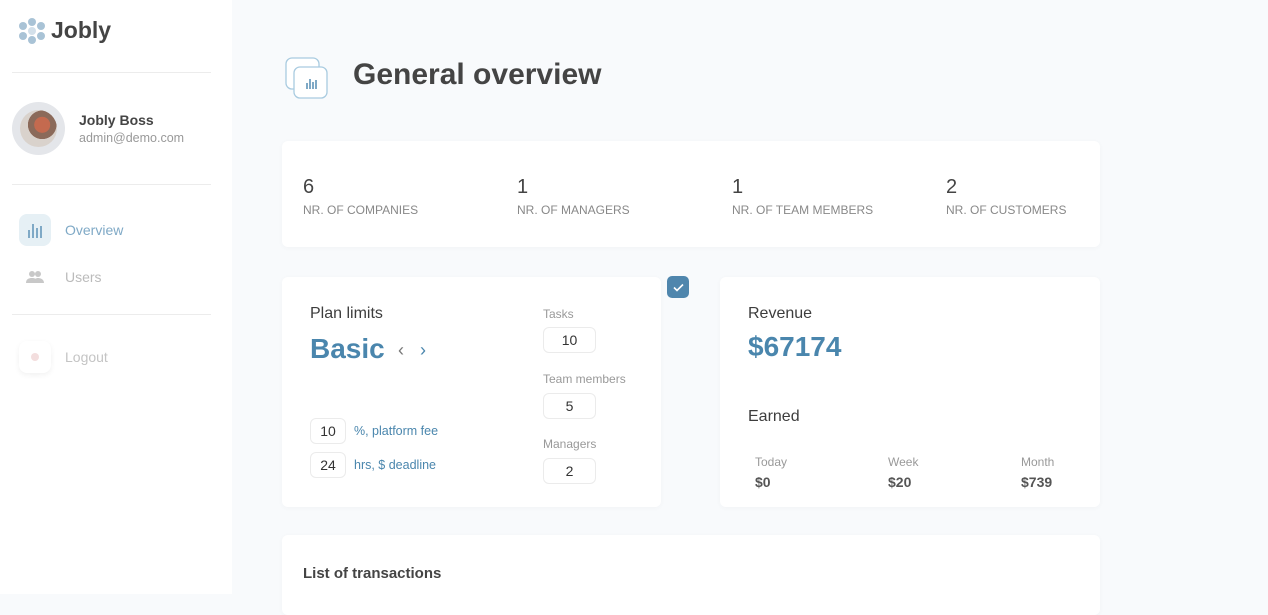  What do you see at coordinates (35, 357) in the screenshot?
I see `logout-icon` at bounding box center [35, 357].